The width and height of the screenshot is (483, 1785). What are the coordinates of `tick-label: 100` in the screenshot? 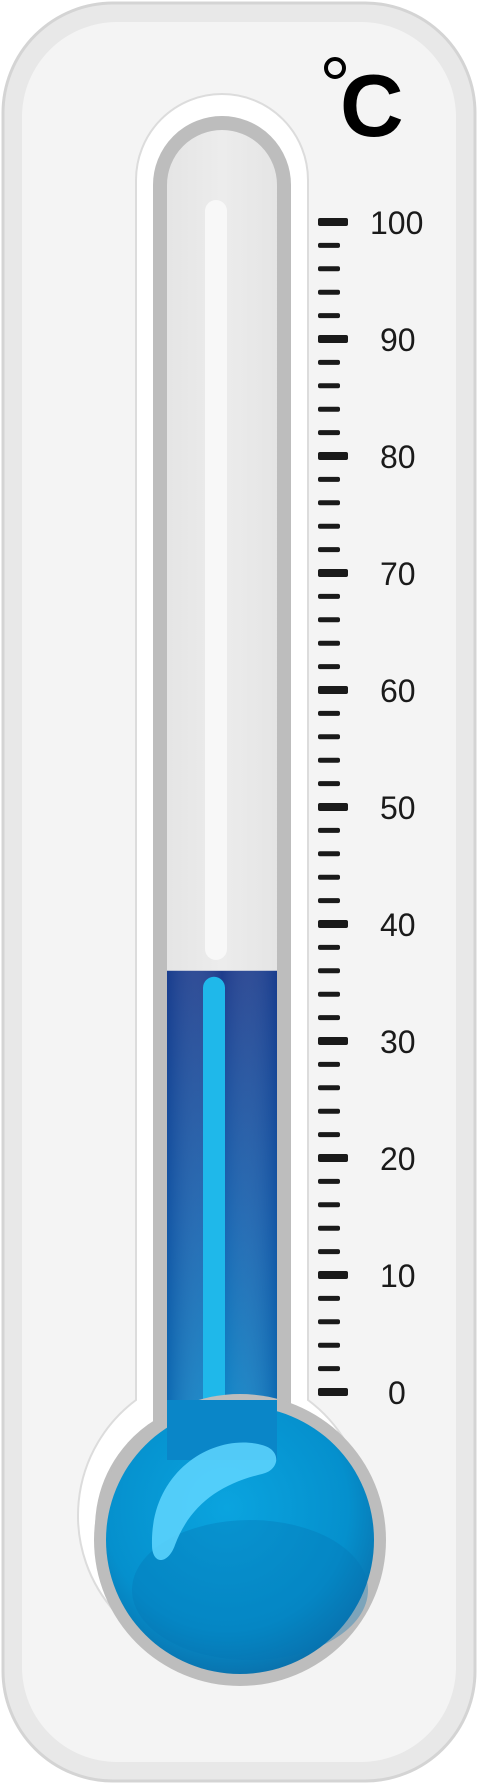 It's located at (396, 223).